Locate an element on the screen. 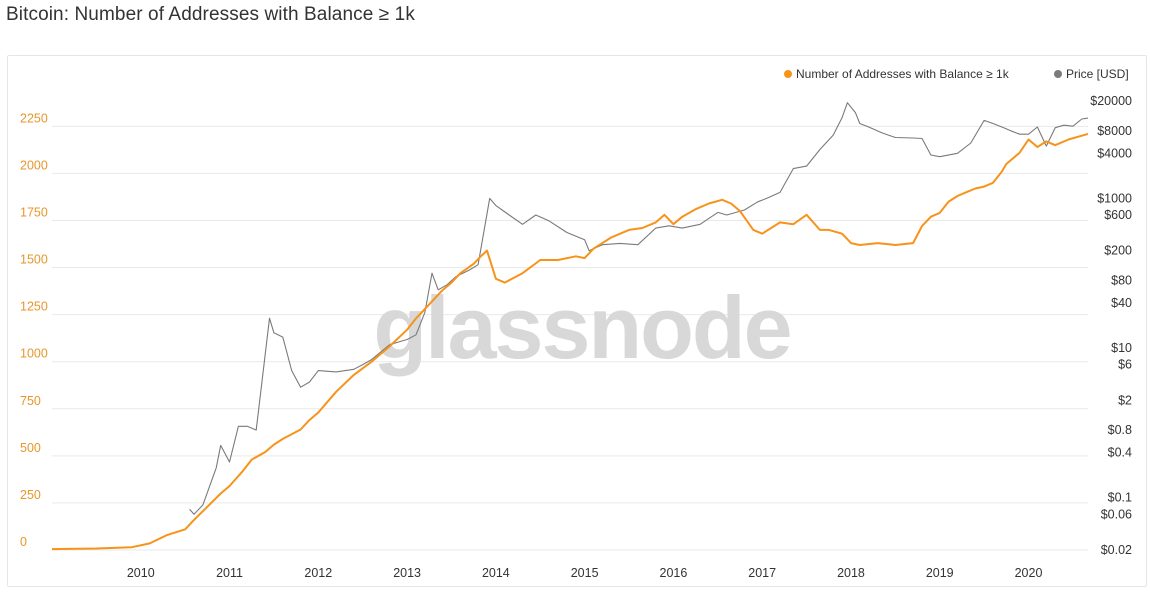  x-tick-label: 2011 is located at coordinates (229, 573).